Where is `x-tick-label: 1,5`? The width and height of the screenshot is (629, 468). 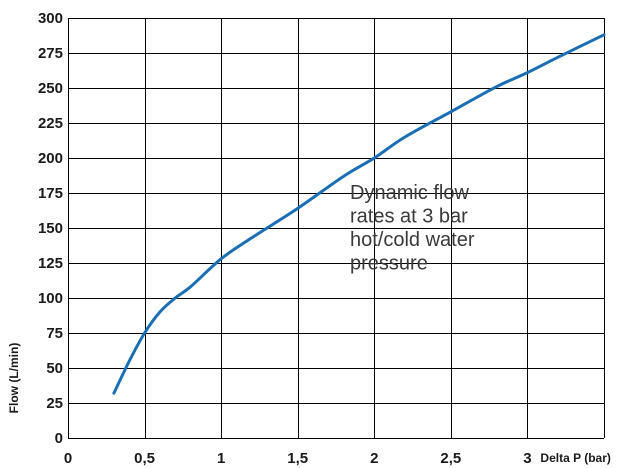
x-tick-label: 1,5 is located at coordinates (297, 458).